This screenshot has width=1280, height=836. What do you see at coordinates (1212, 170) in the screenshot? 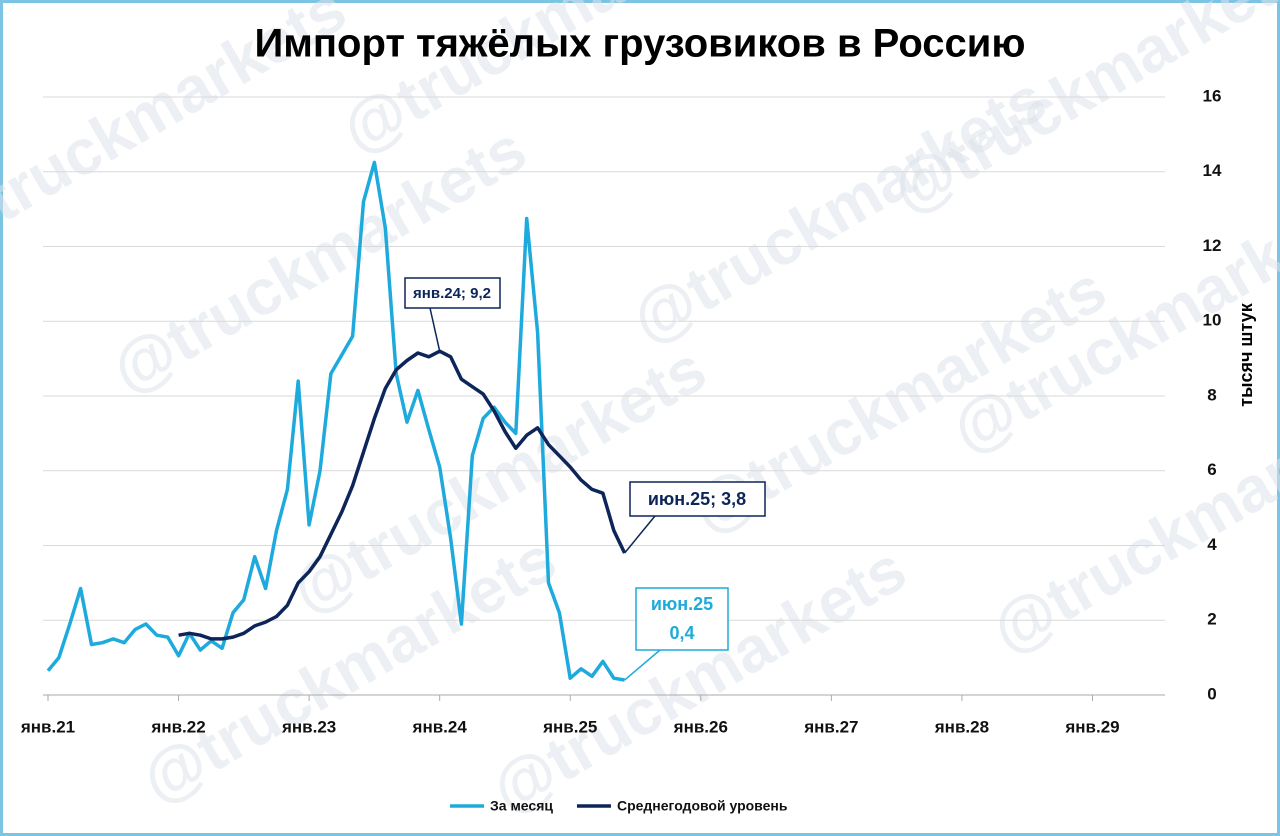
I see `y-tick-label: 14` at bounding box center [1212, 170].